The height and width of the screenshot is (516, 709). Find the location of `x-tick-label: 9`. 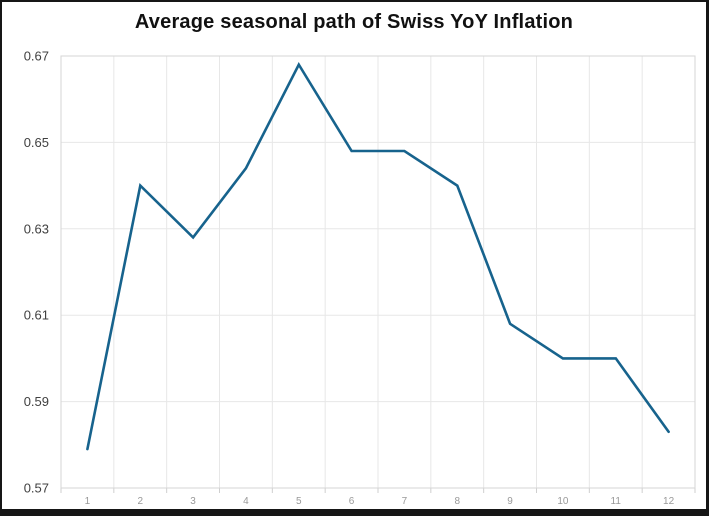

x-tick-label: 9 is located at coordinates (510, 501).